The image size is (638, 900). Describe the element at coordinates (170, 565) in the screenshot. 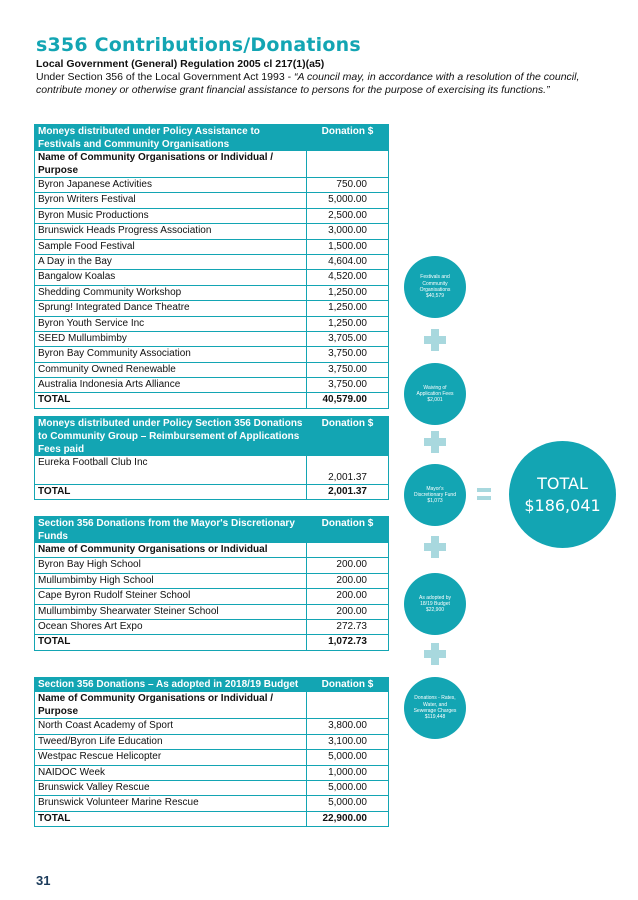

I see `row-name: Byron Bay High School` at that location.